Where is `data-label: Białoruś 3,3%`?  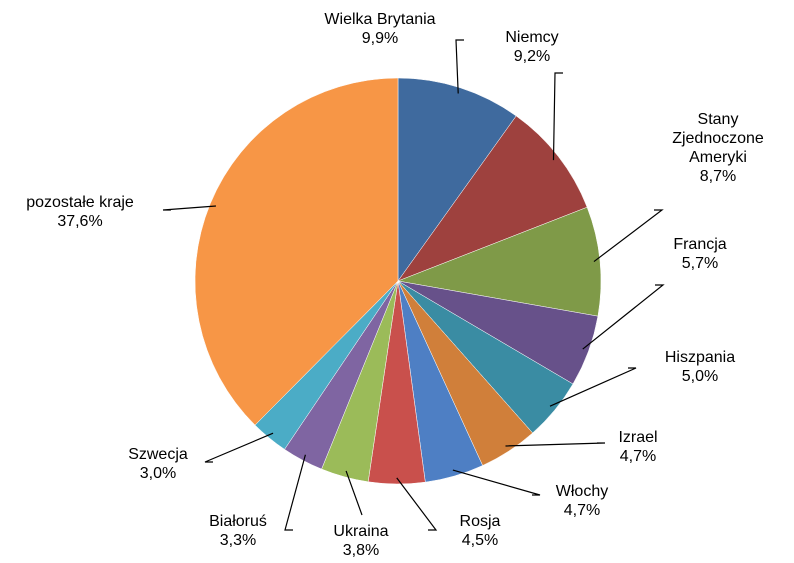 data-label: Białoruś 3,3% is located at coordinates (238, 531).